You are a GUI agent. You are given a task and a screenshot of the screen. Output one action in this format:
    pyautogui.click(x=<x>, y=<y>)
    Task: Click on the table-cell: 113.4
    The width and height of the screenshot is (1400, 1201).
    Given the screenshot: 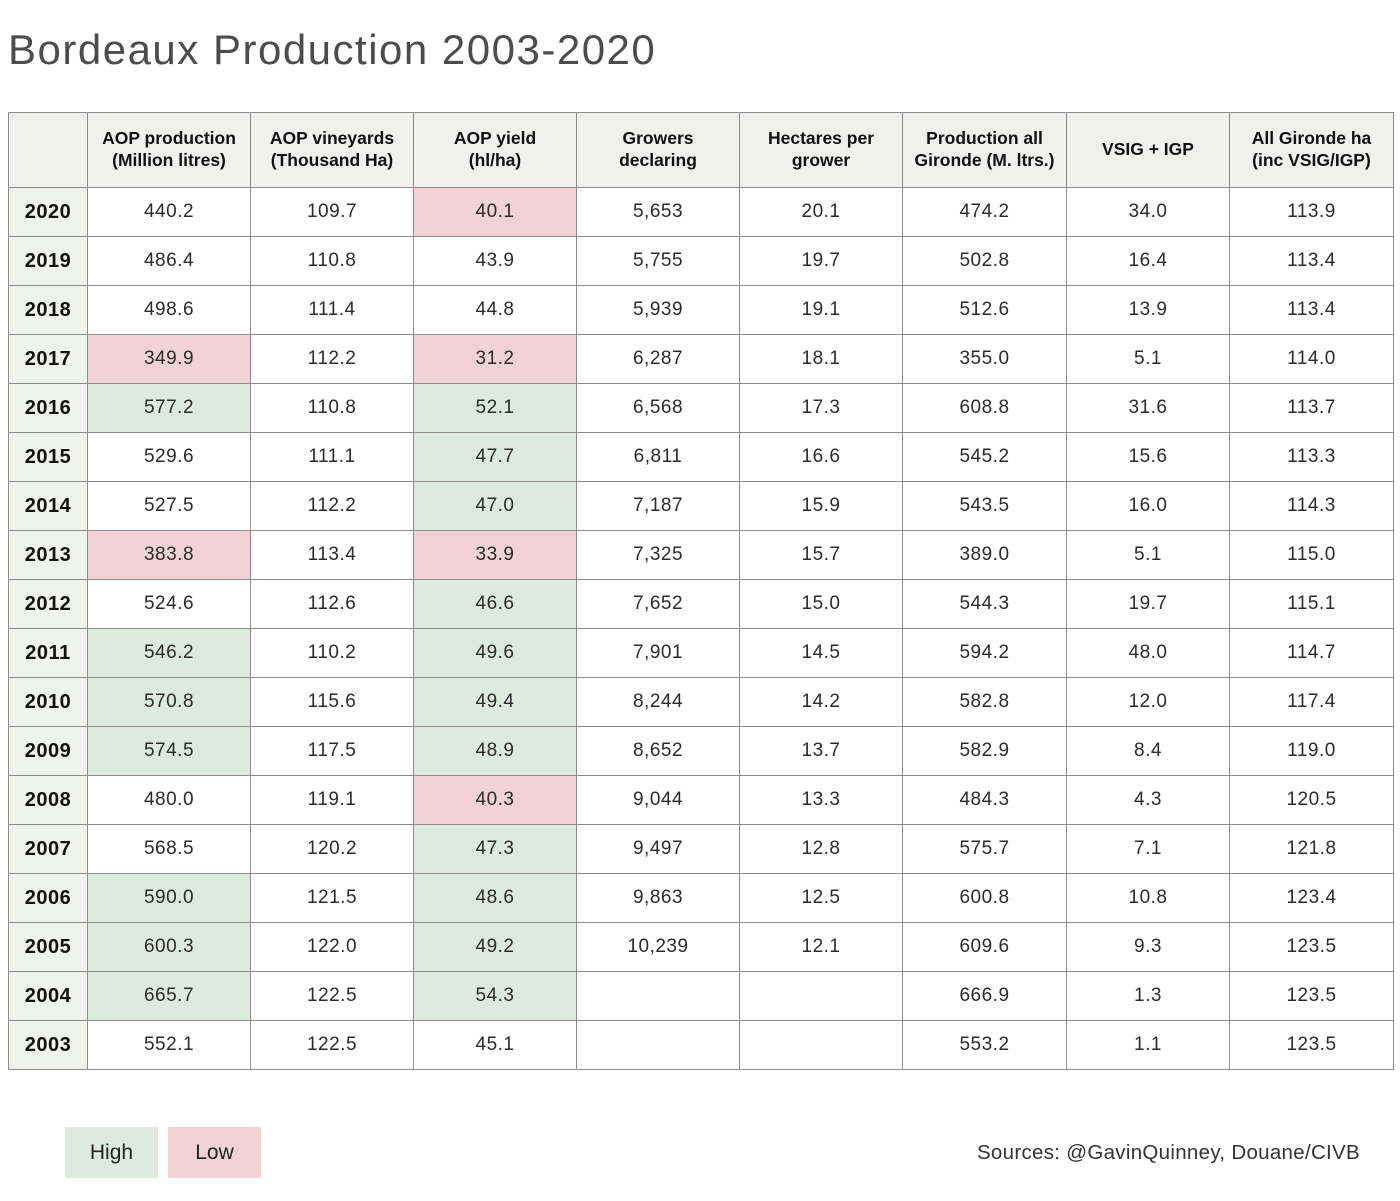 What is the action you would take?
    pyautogui.click(x=1311, y=261)
    